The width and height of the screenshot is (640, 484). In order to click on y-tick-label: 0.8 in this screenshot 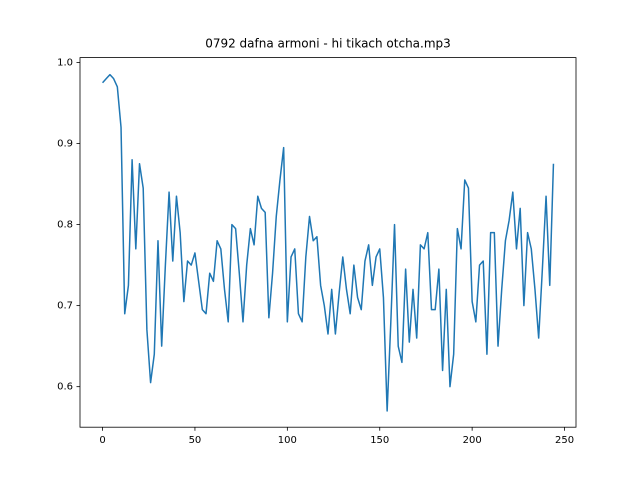, I will do `click(65, 225)`.